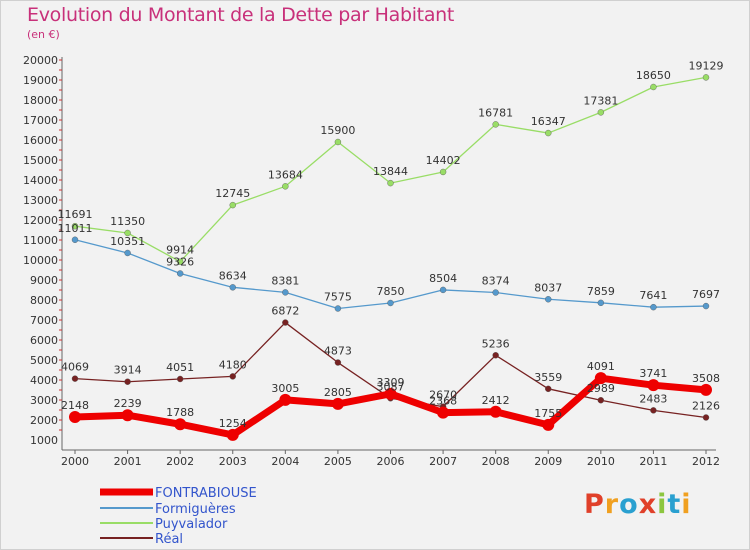 The image size is (750, 550). Describe the element at coordinates (127, 221) in the screenshot. I see `data-label: 11350` at that location.